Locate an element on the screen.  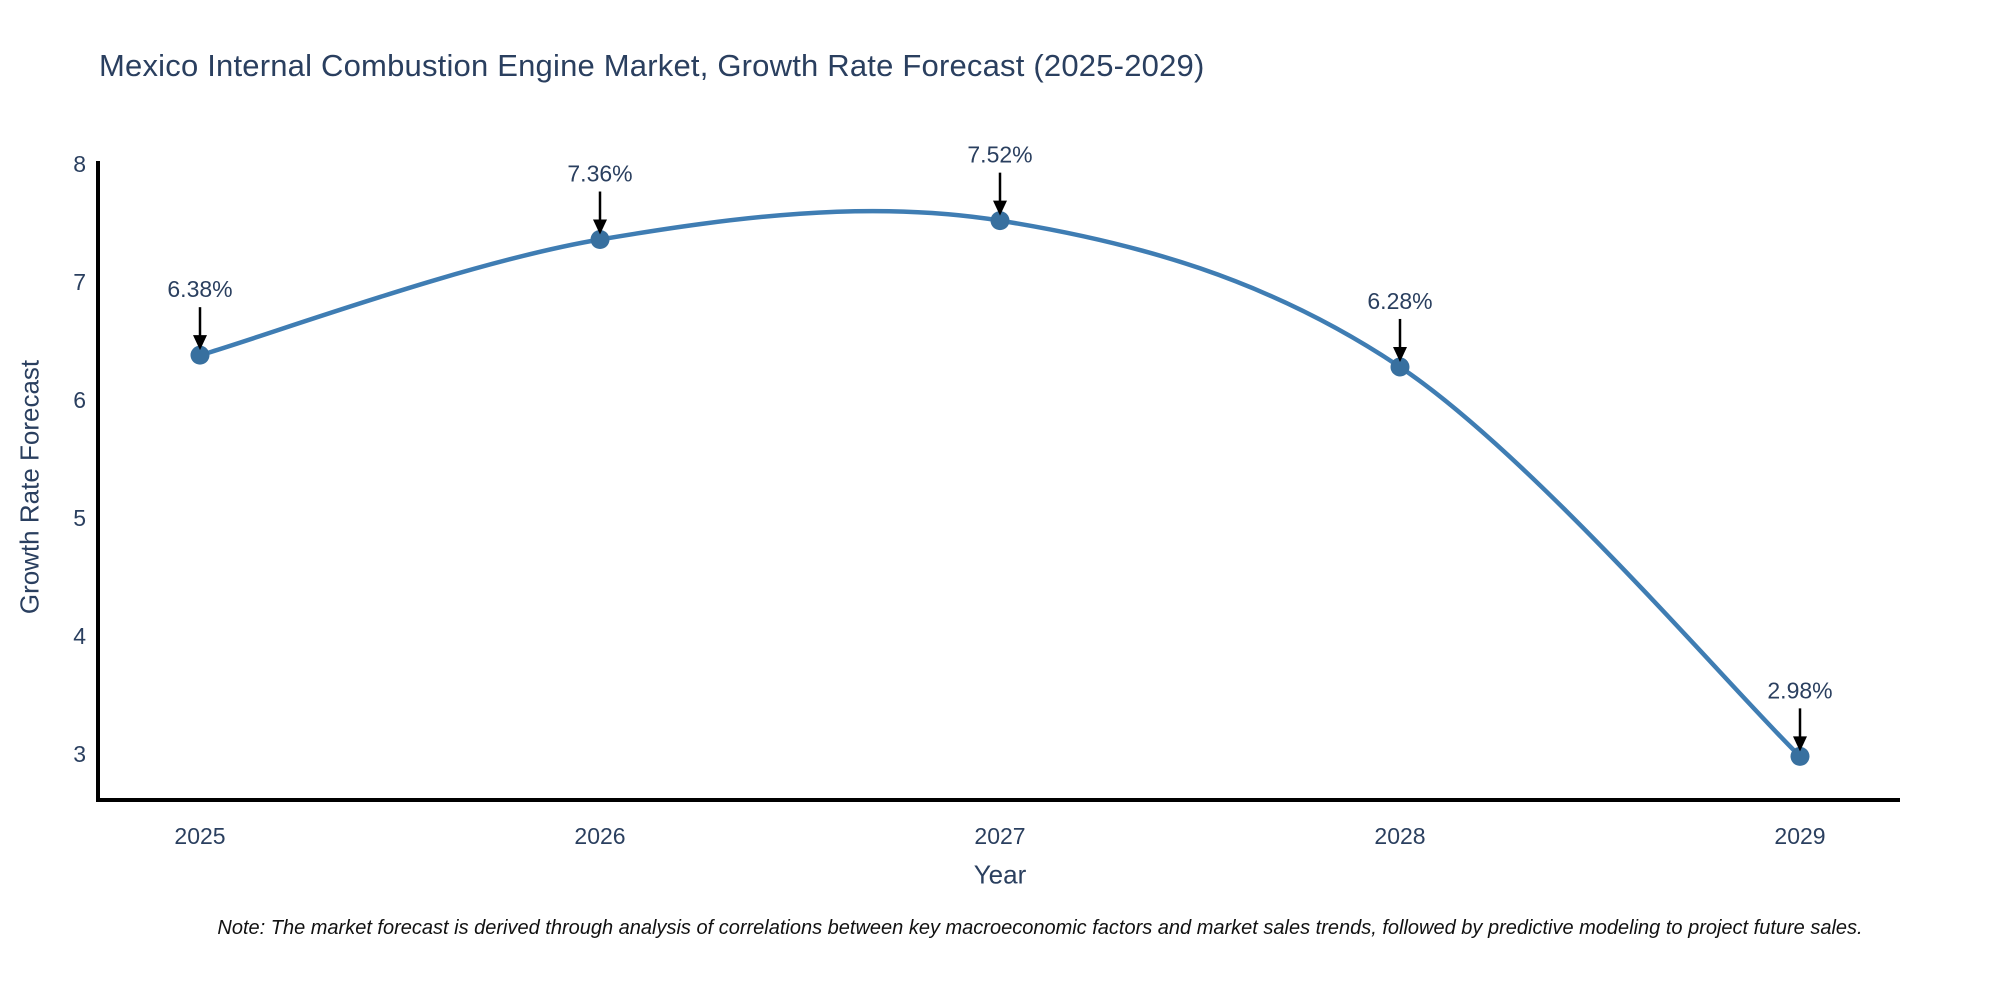
data-point-2029 is located at coordinates (1800, 756).